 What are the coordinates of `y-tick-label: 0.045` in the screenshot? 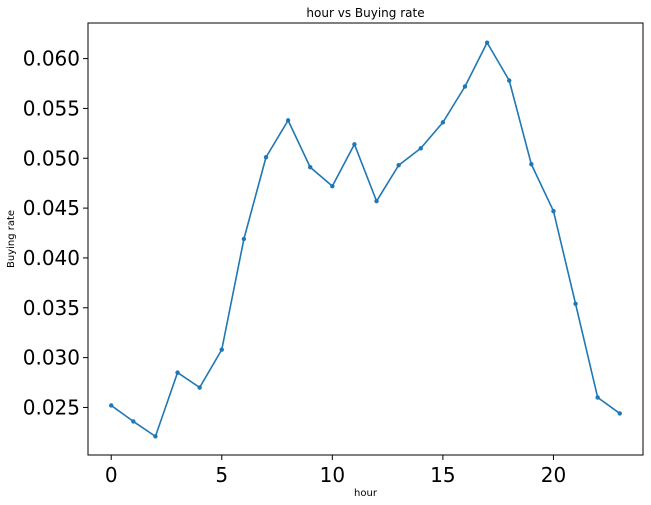 It's located at (51, 208).